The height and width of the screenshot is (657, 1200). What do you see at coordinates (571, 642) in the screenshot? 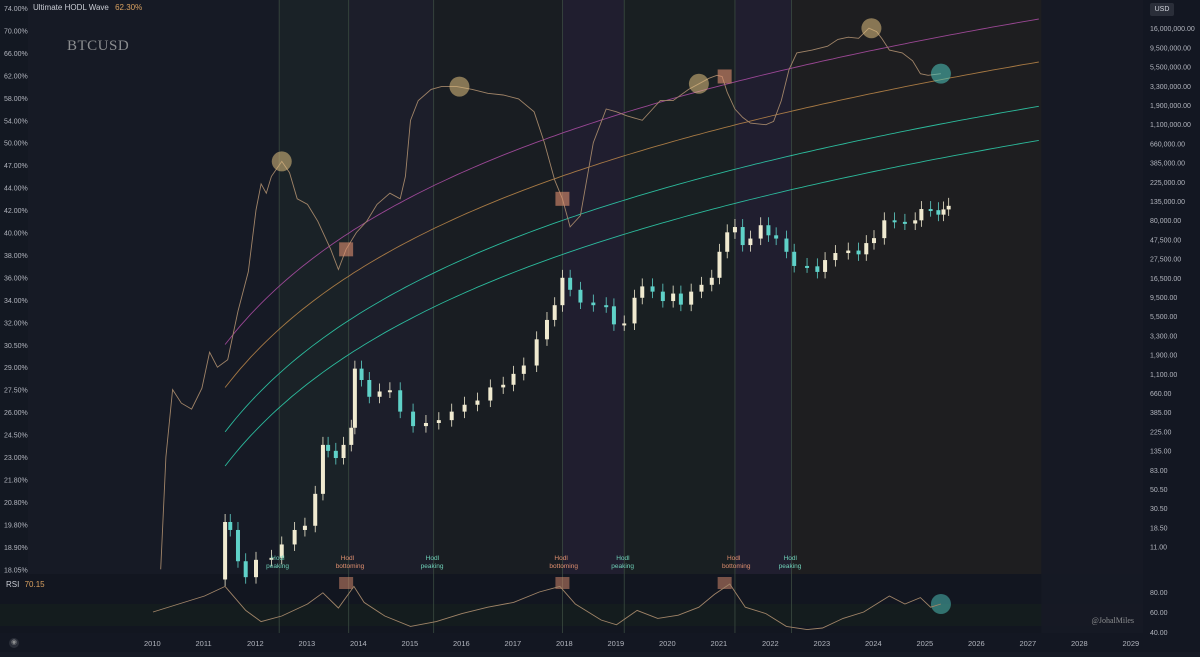
I see `time-axis-panel` at bounding box center [571, 642].